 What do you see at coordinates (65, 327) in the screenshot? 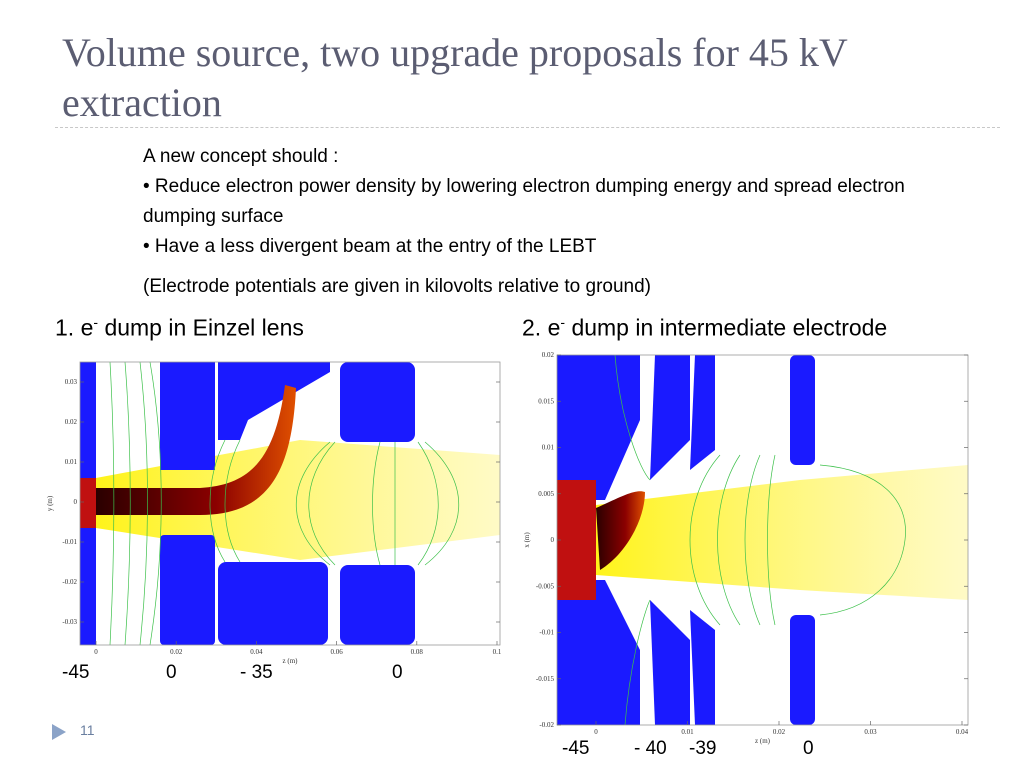
I see `number: 1.` at bounding box center [65, 327].